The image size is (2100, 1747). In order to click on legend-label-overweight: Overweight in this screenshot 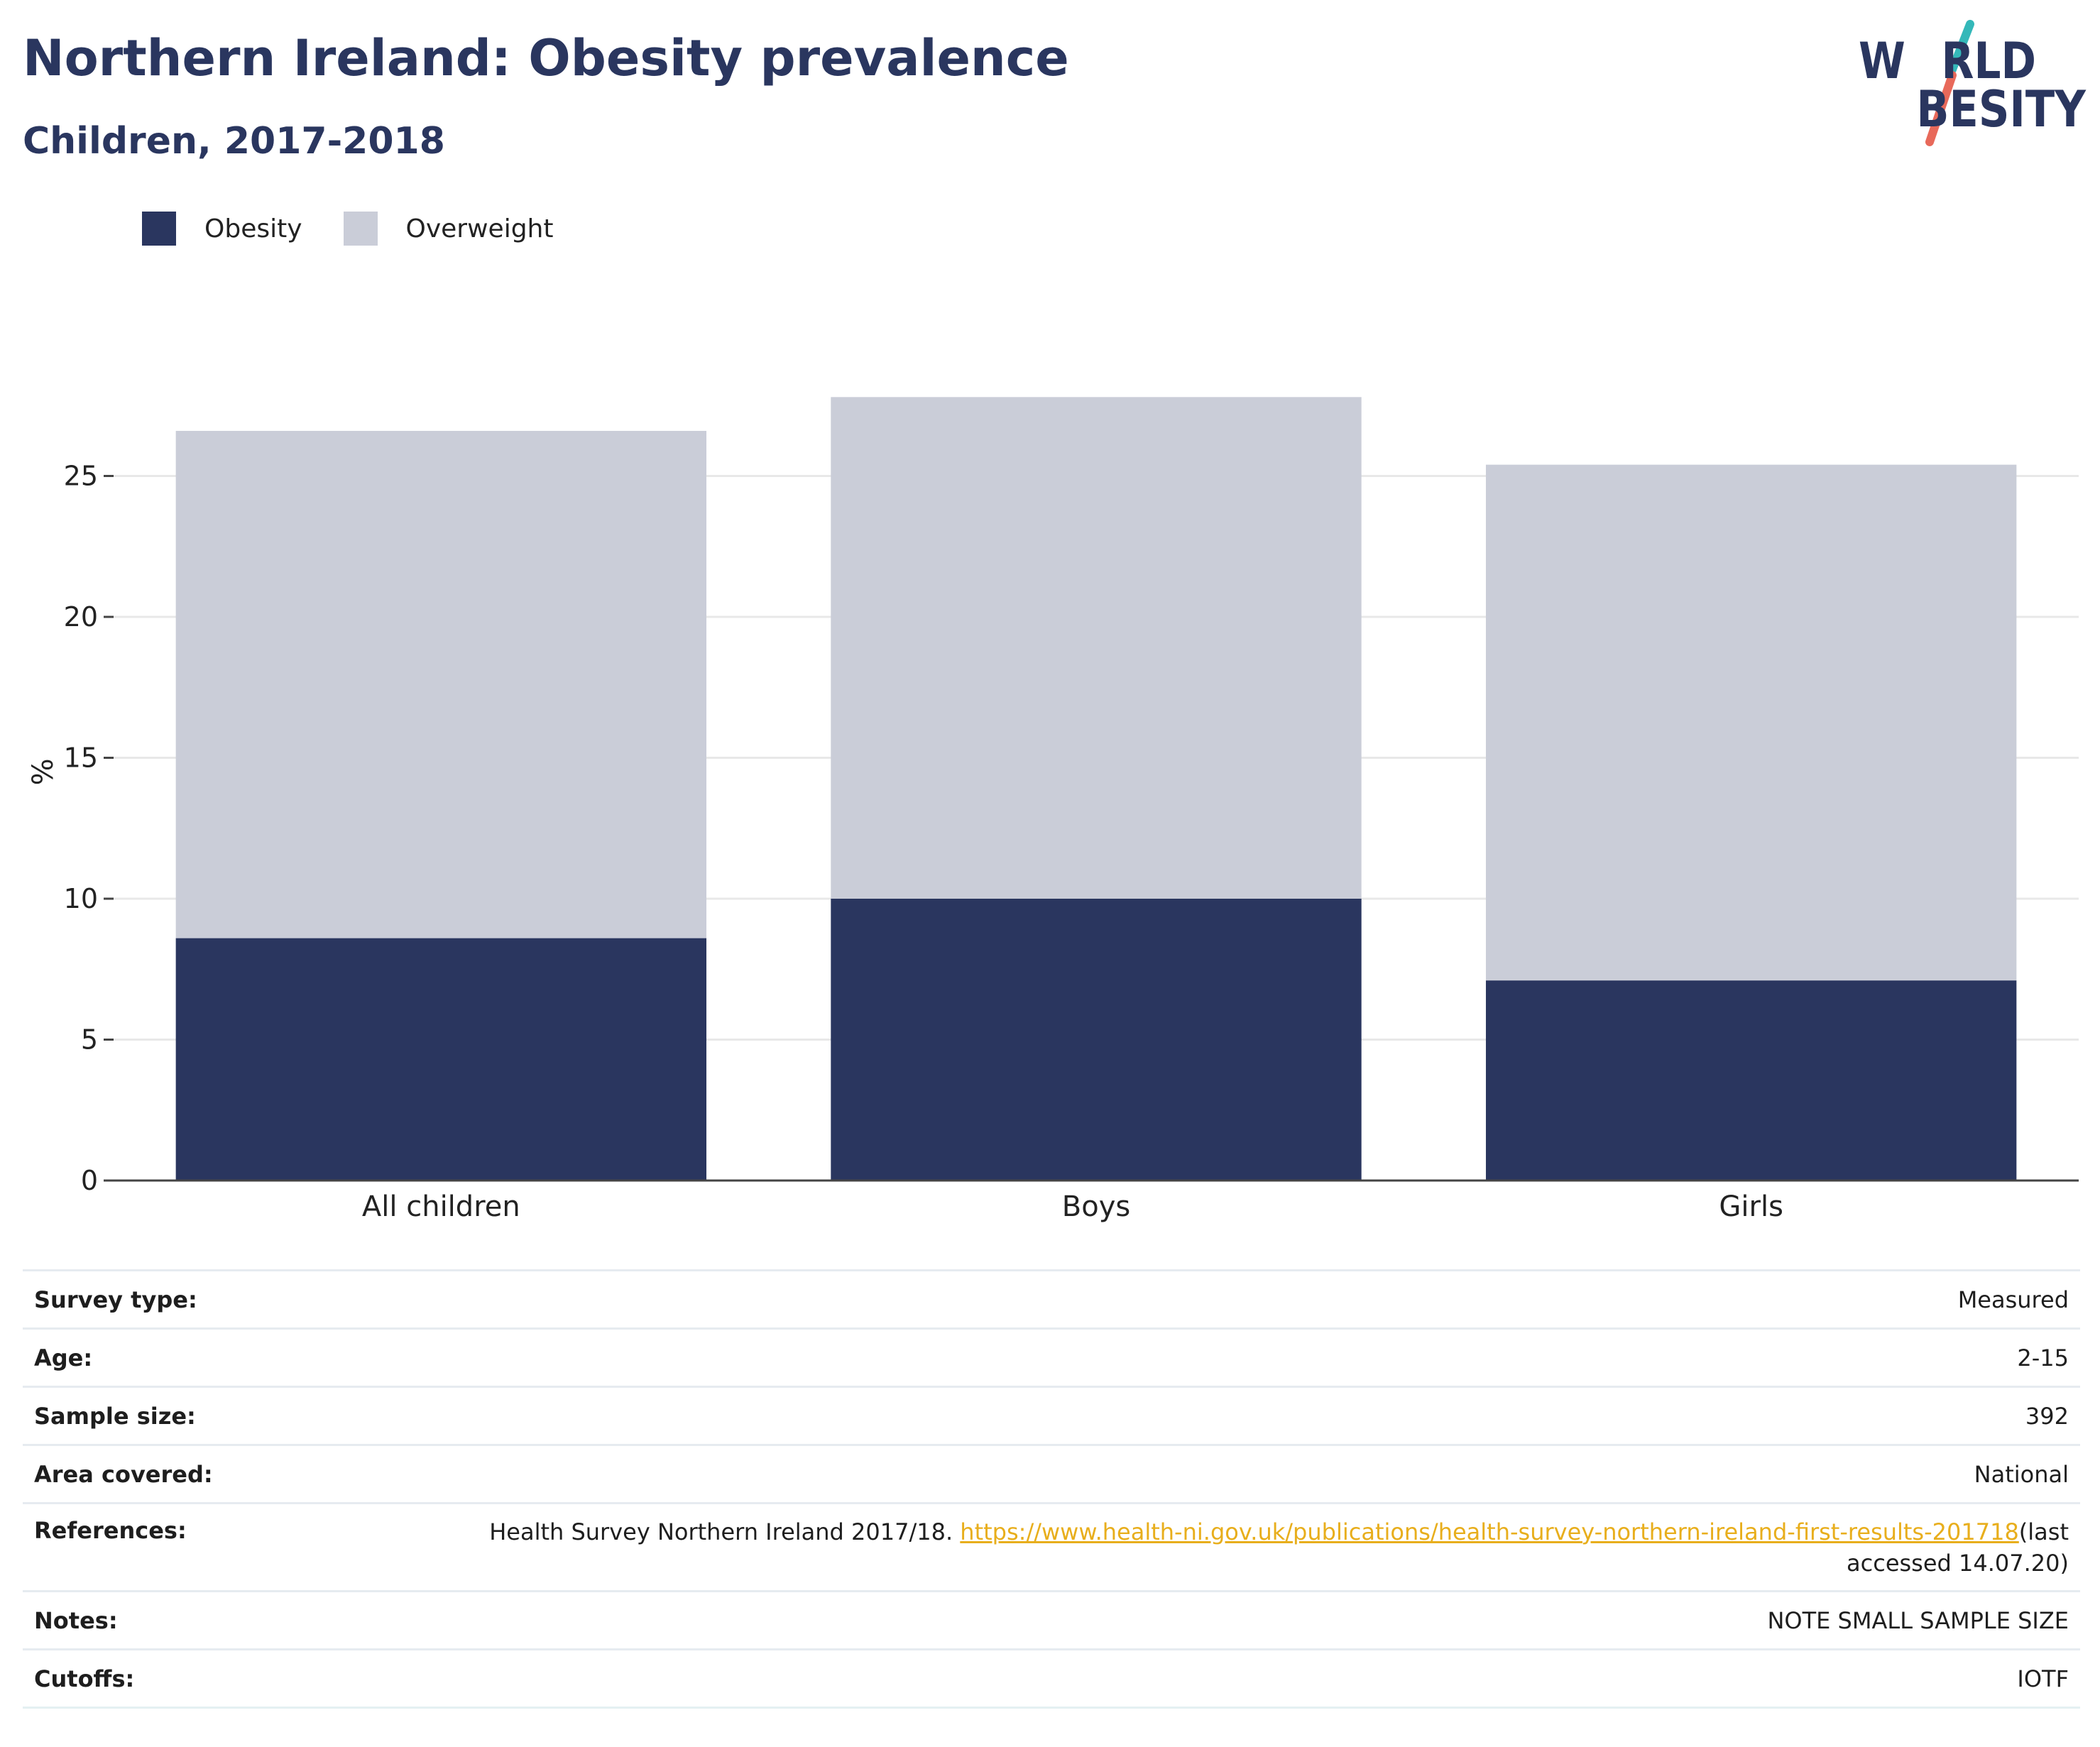, I will do `click(479, 228)`.